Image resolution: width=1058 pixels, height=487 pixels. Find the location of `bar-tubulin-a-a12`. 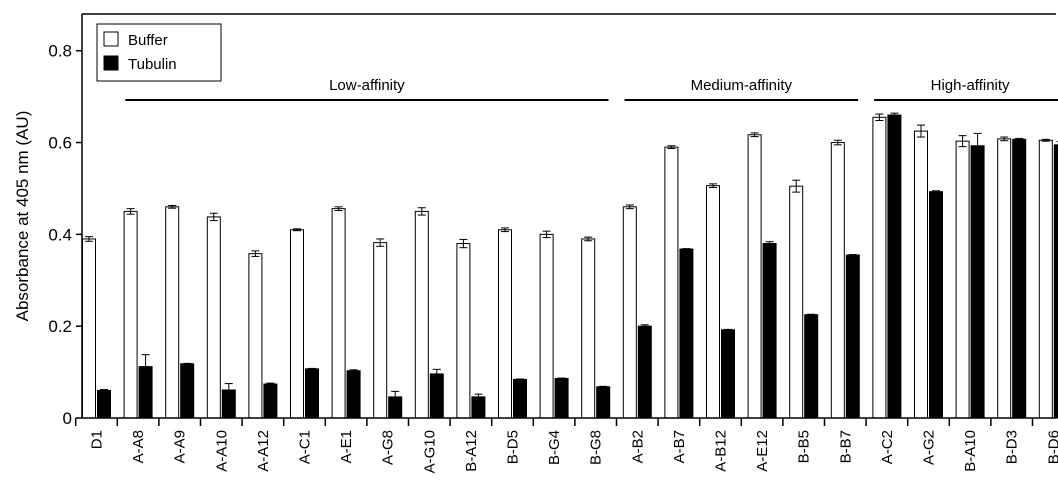

bar-tubulin-a-a12 is located at coordinates (270, 401).